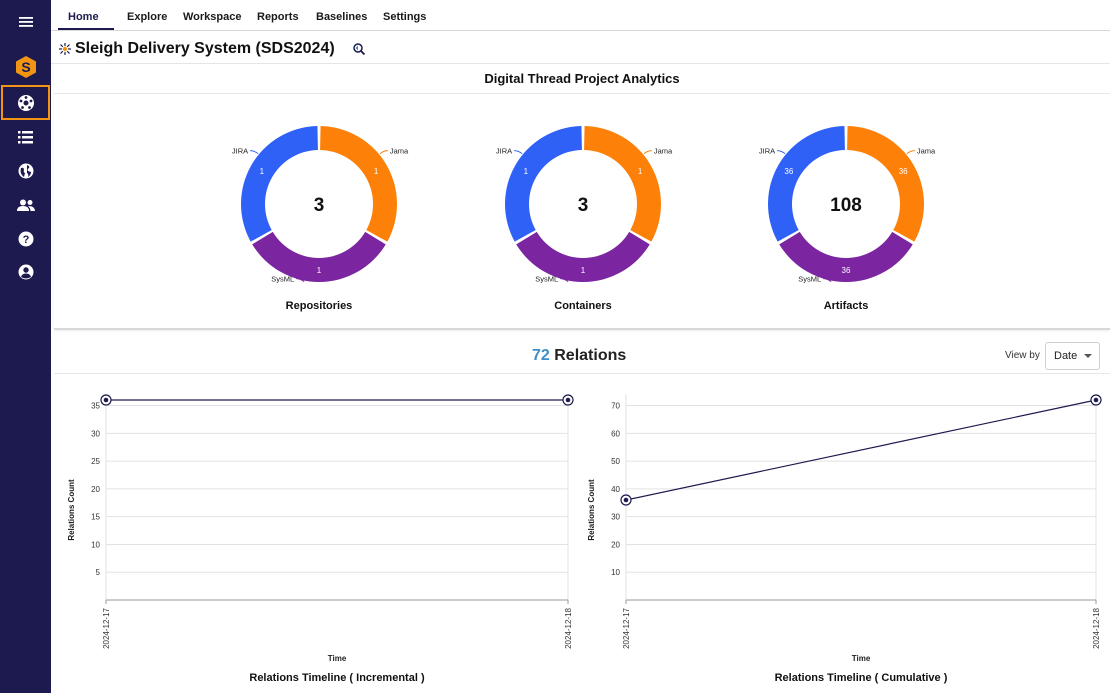  Describe the element at coordinates (1096, 627) in the screenshot. I see `x-tick-label: 2024-12-18` at that location.